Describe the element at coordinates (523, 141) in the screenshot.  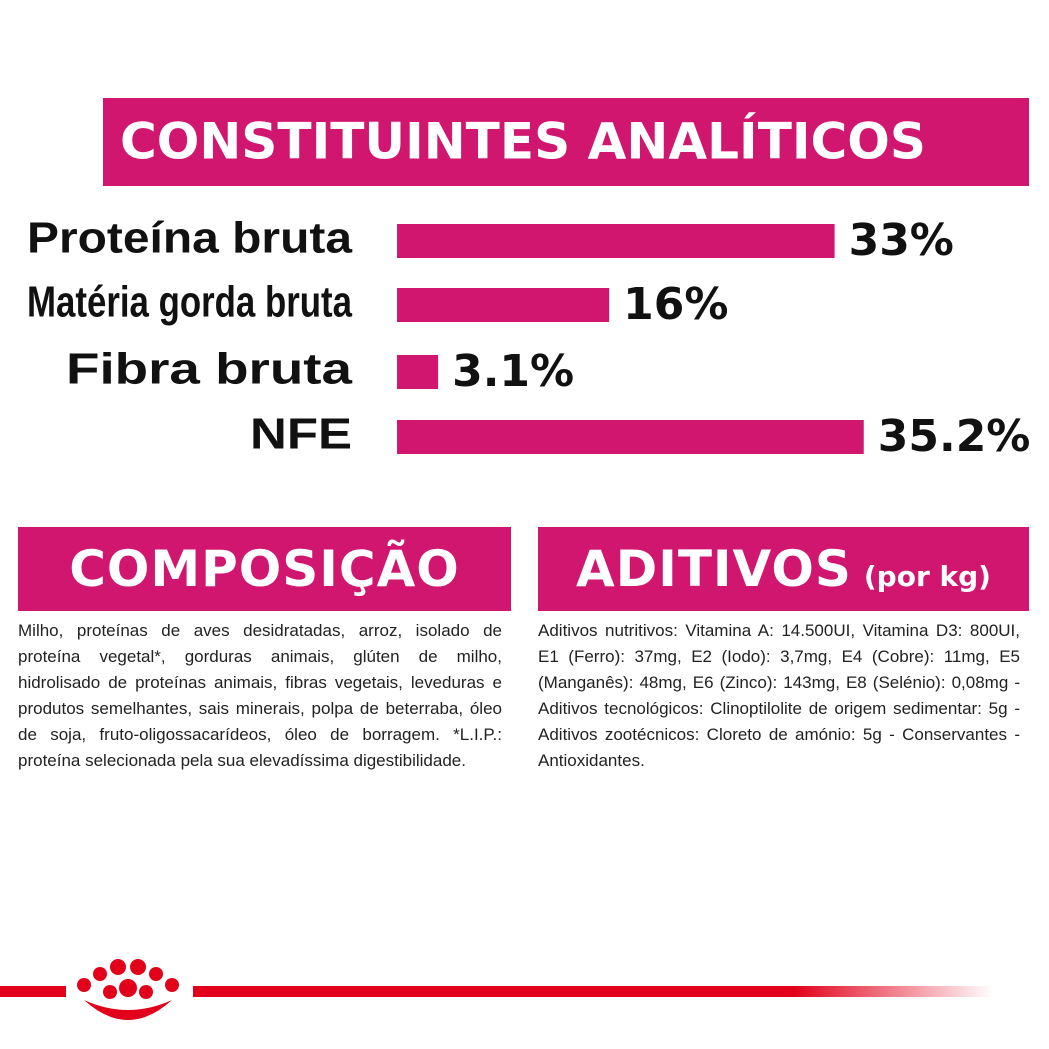
I see `chart-title: CONSTITUINTES ANALÍTICOS` at that location.